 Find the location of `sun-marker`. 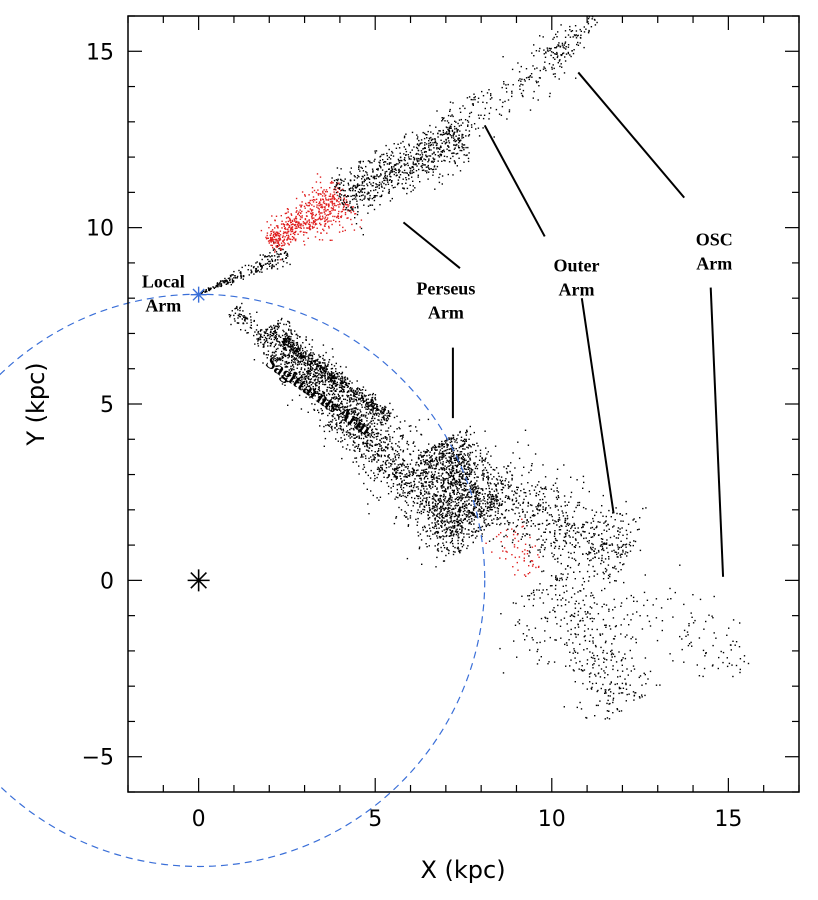

sun-marker is located at coordinates (198, 294).